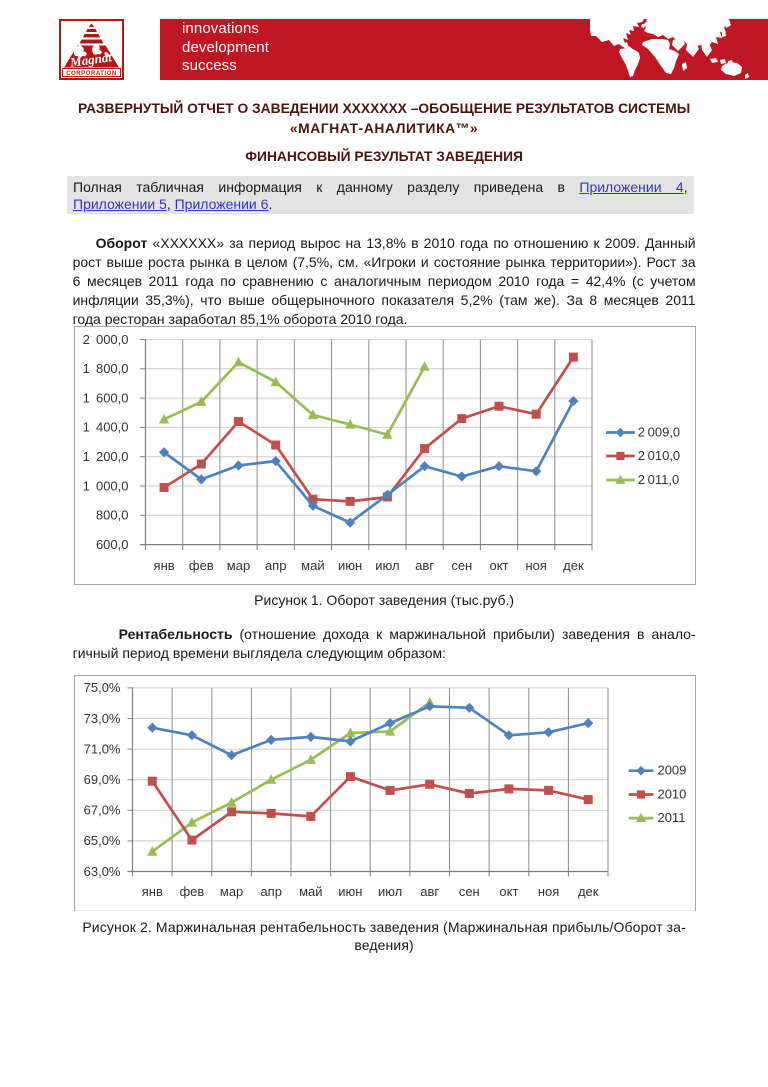 The width and height of the screenshot is (768, 1087). What do you see at coordinates (106, 397) in the screenshot?
I see `svg-text: 1 600,0` at bounding box center [106, 397].